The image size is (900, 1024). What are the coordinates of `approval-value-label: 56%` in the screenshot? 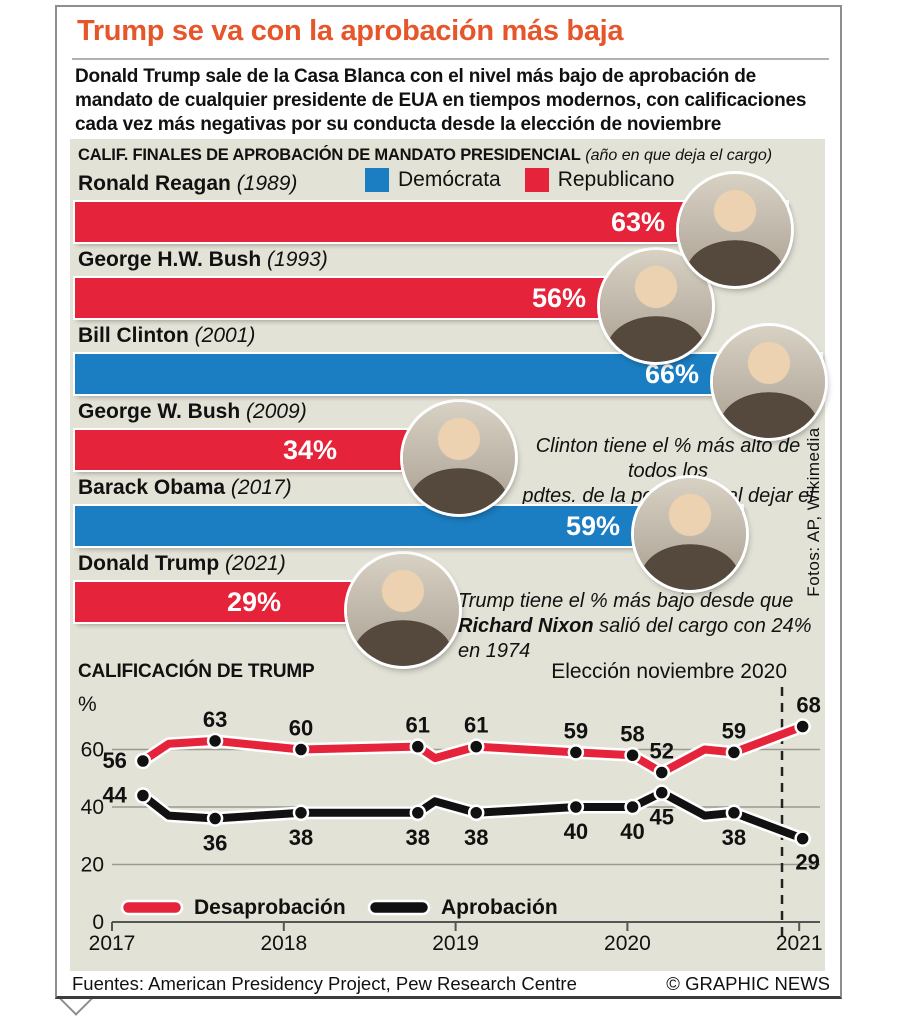 It's located at (558, 298).